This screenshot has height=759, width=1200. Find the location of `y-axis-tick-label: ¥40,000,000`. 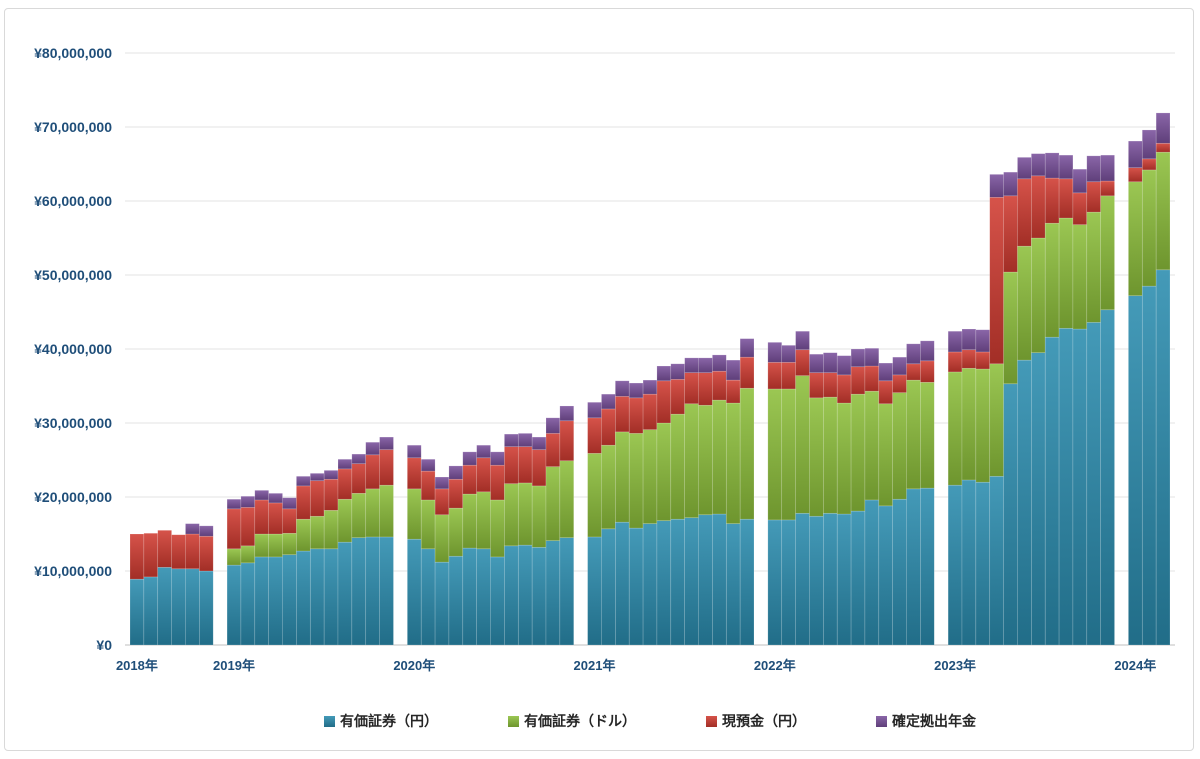

y-axis-tick-label: ¥40,000,000 is located at coordinates (73, 349).